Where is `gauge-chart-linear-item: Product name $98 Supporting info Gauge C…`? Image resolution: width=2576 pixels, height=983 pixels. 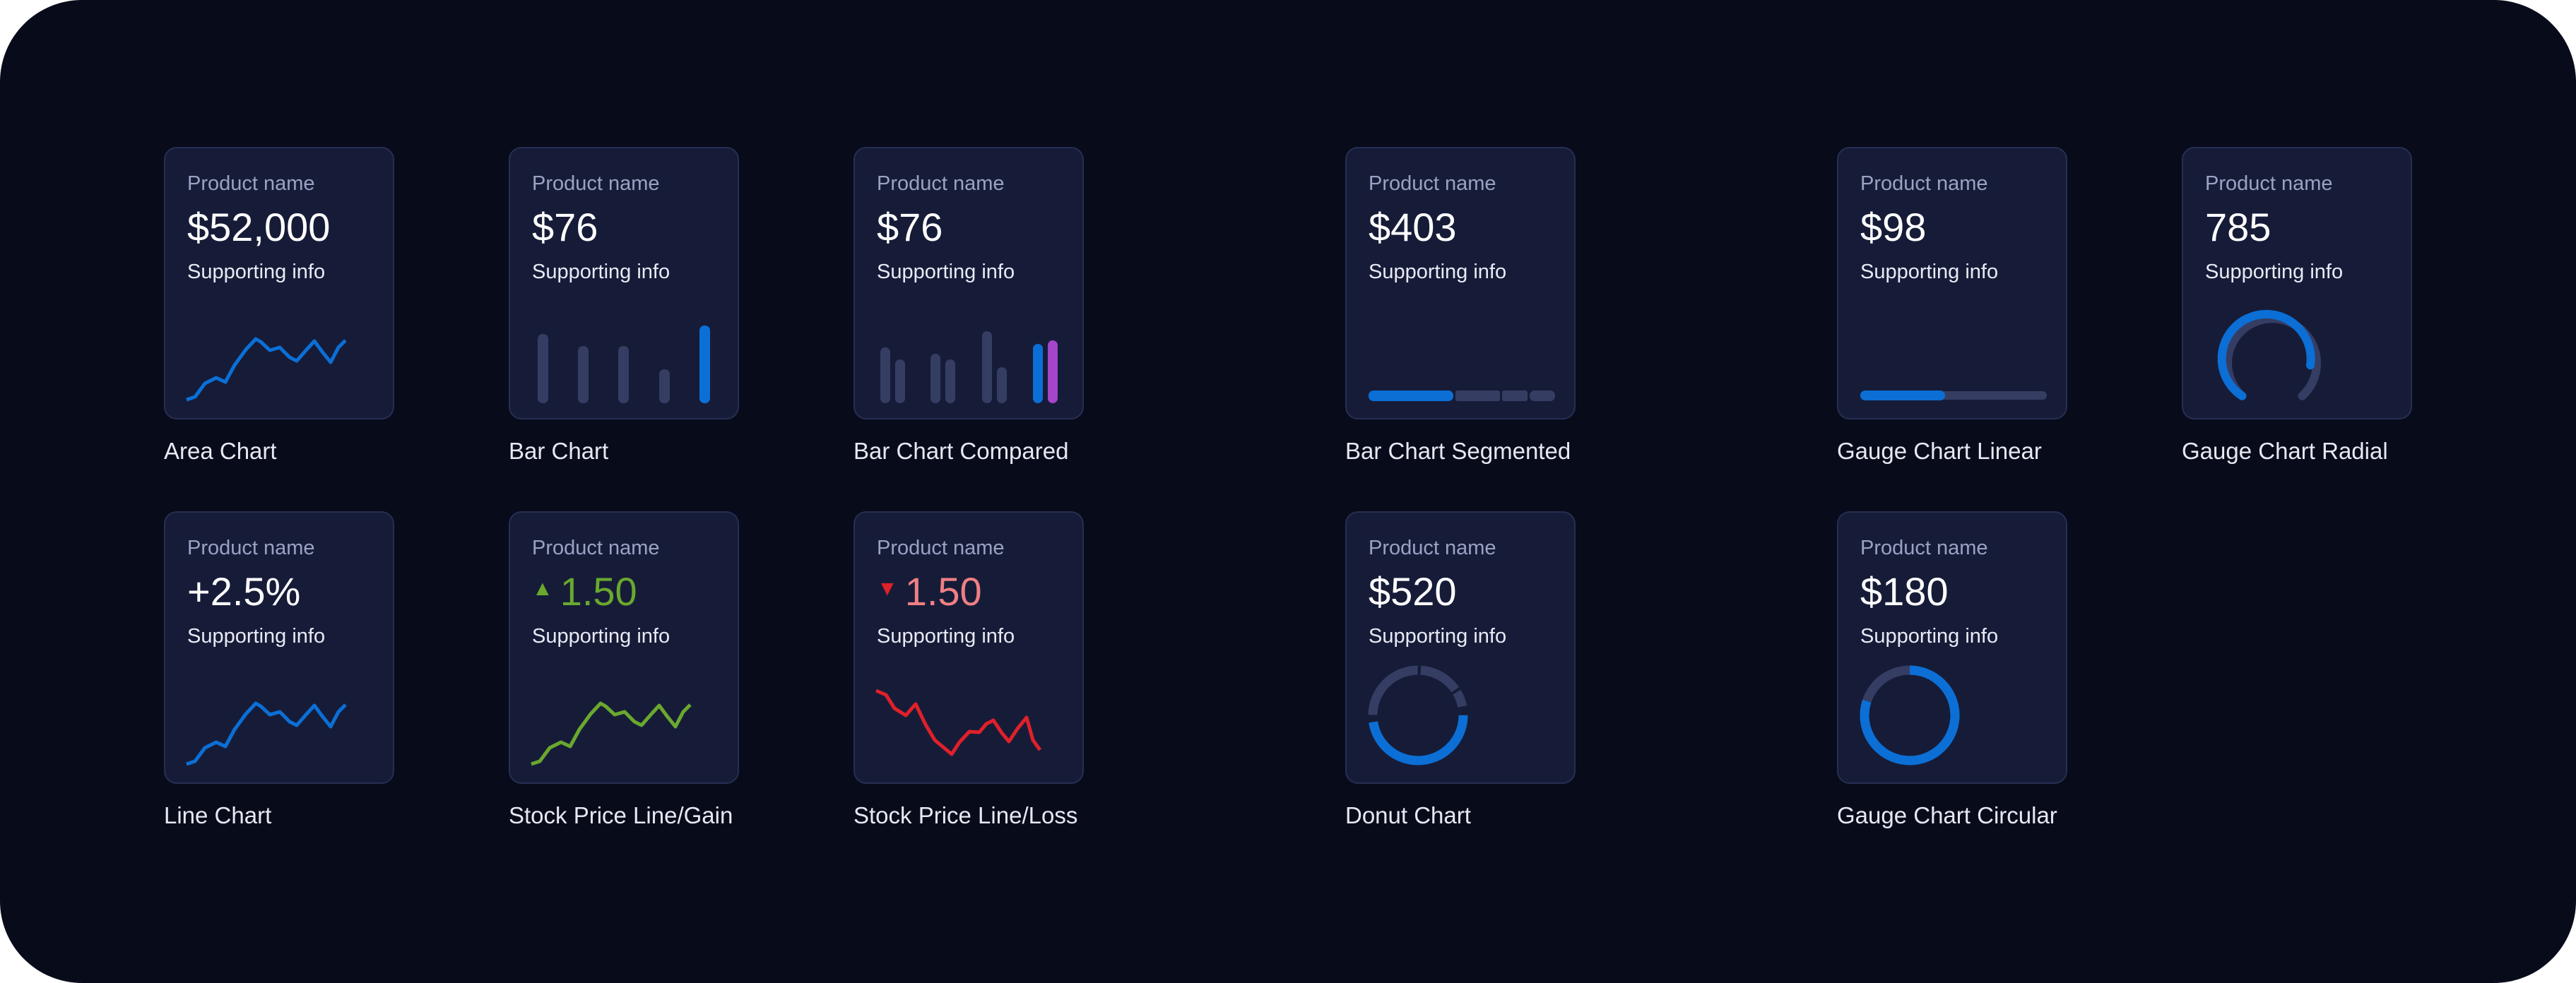 gauge-chart-linear-item: Product name $98 Supporting info Gauge C… is located at coordinates (1953, 305).